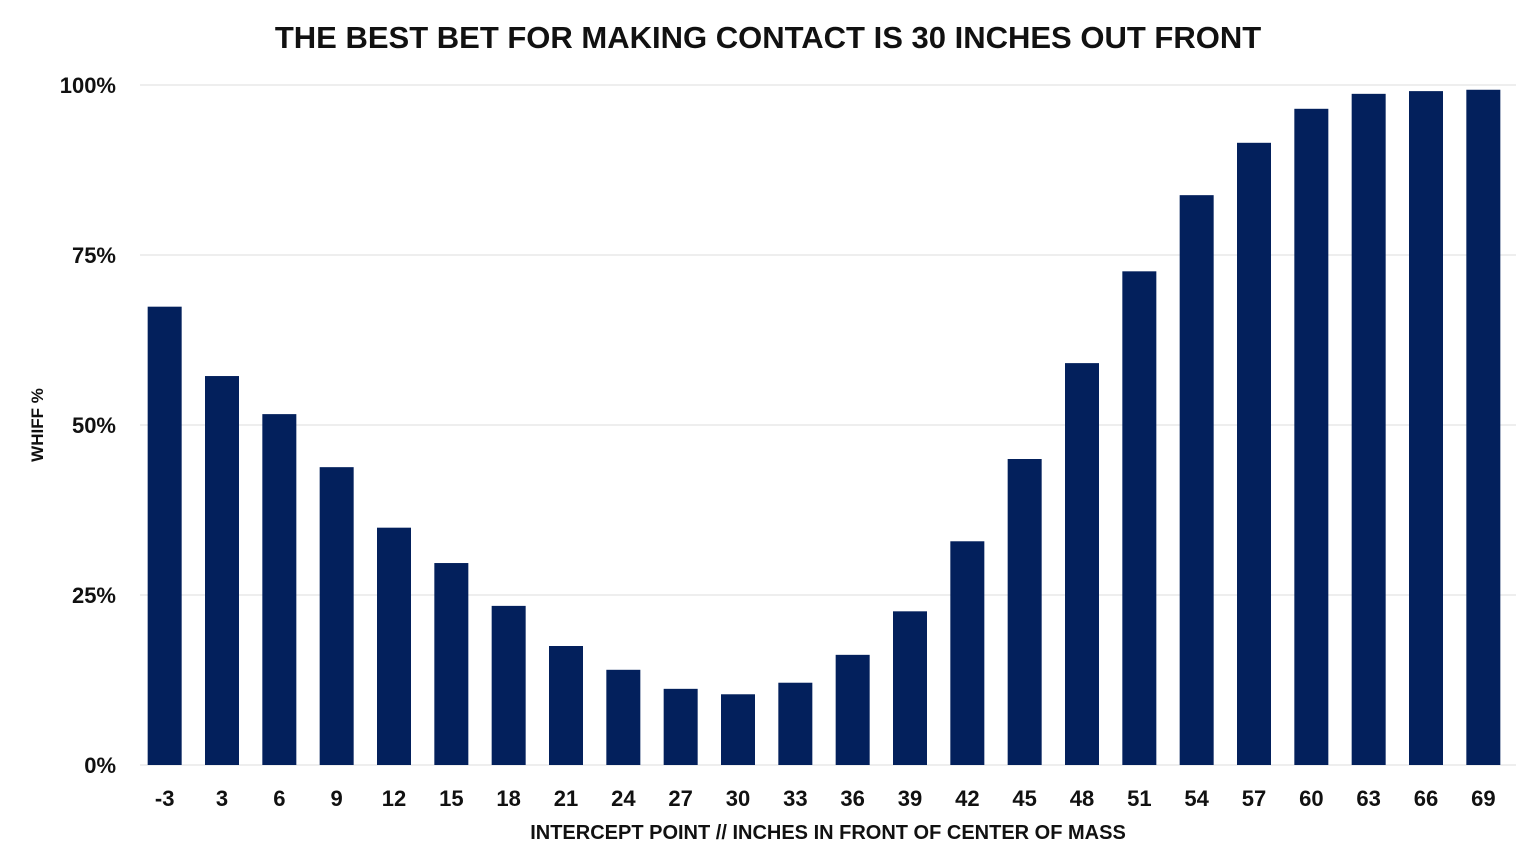  I want to click on x-tick-label: 63, so click(1368, 798).